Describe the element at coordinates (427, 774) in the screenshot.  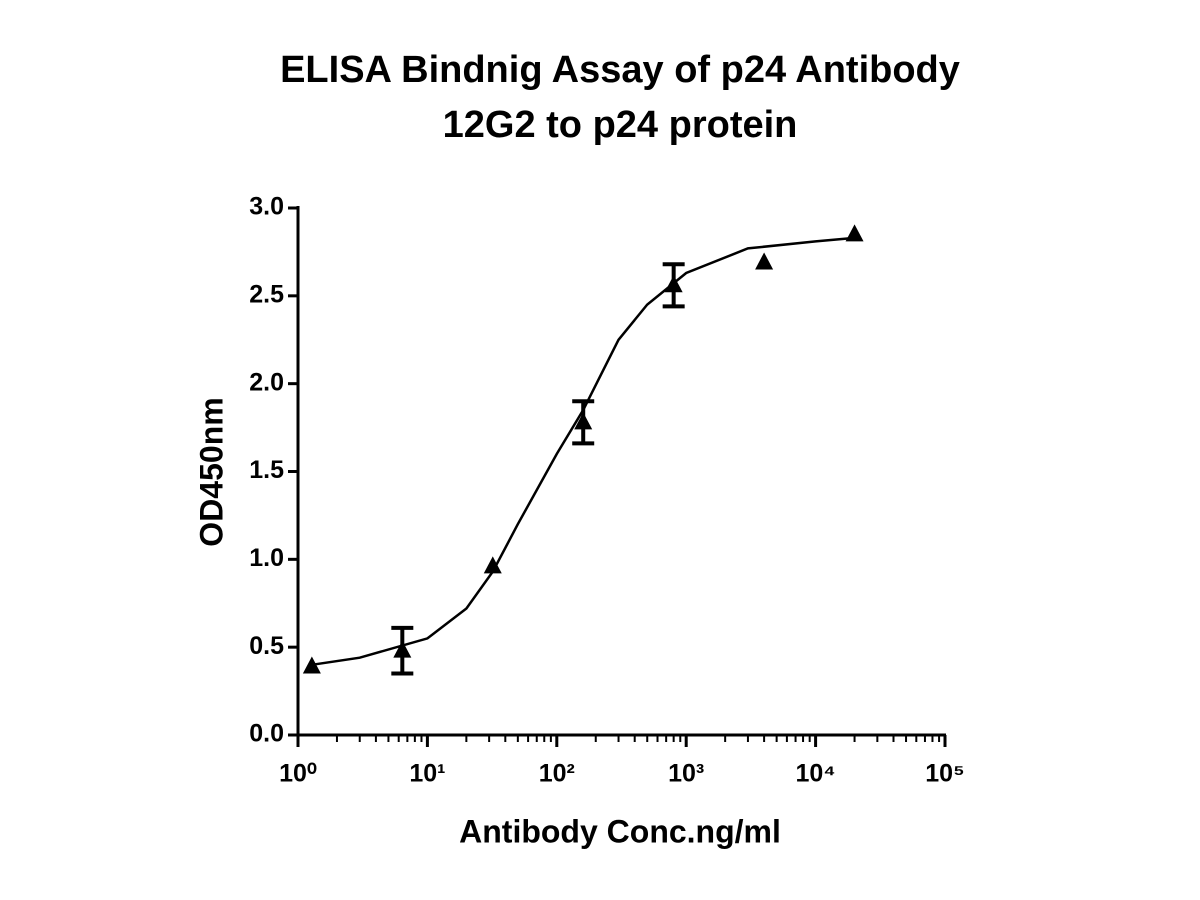
I see `x-tick-label: 10¹` at that location.